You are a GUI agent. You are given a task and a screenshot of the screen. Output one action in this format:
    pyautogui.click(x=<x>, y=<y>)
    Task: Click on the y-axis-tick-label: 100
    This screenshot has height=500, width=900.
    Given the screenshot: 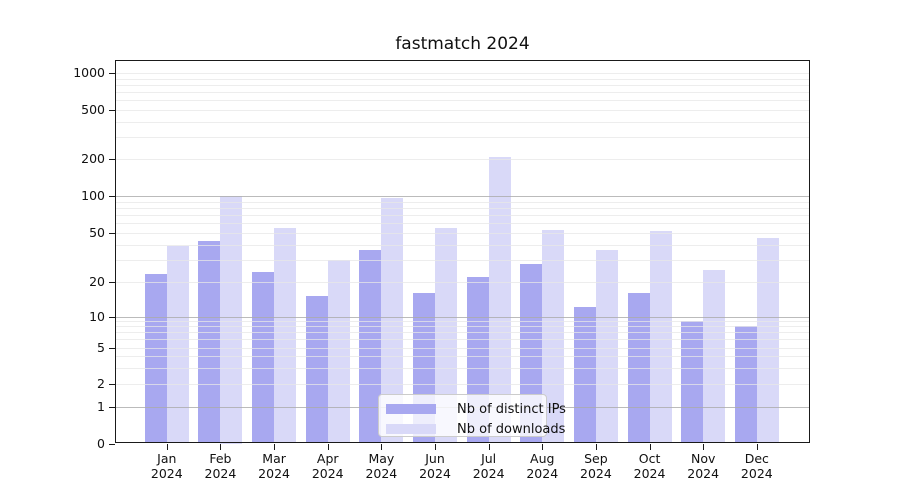 What is the action you would take?
    pyautogui.click(x=93, y=195)
    